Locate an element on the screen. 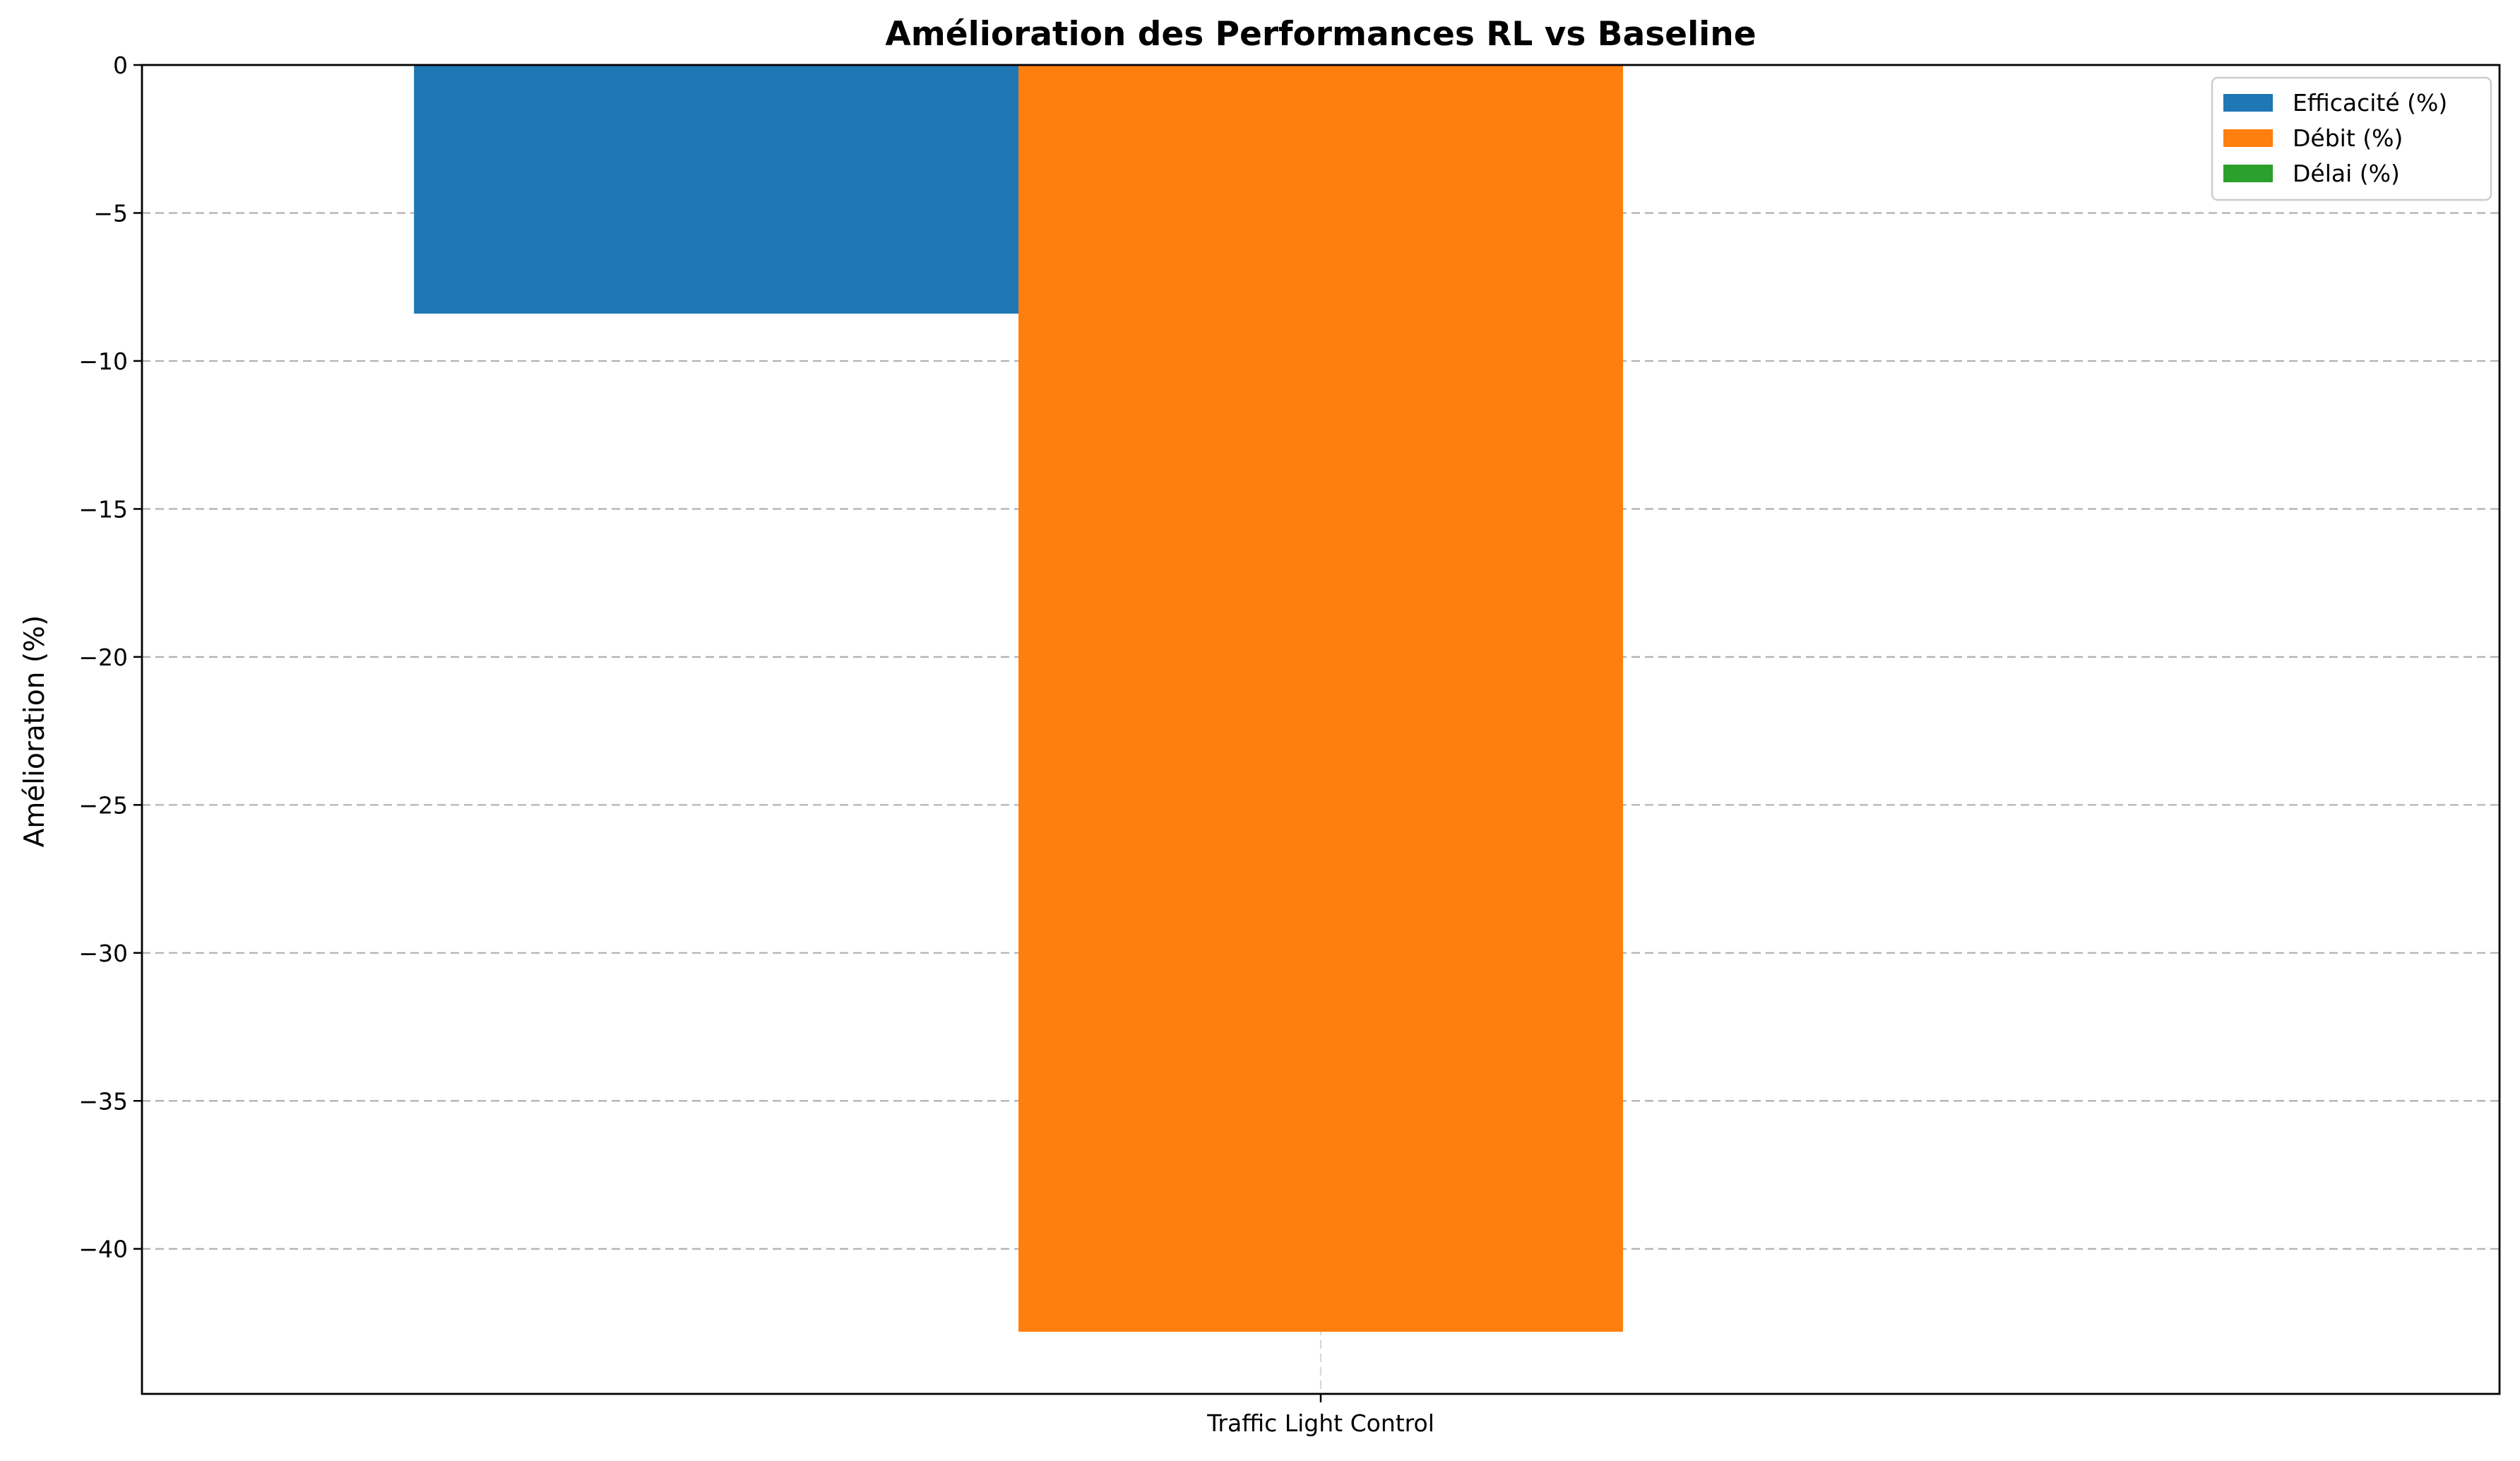 Image resolution: width=2520 pixels, height=1461 pixels. x-tick-label: Traffic Light Control is located at coordinates (1320, 1423).